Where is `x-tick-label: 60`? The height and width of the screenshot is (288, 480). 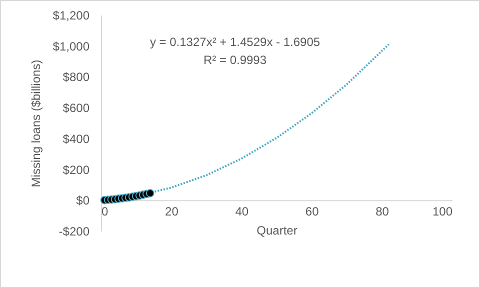 x-tick-label: 60 is located at coordinates (312, 211).